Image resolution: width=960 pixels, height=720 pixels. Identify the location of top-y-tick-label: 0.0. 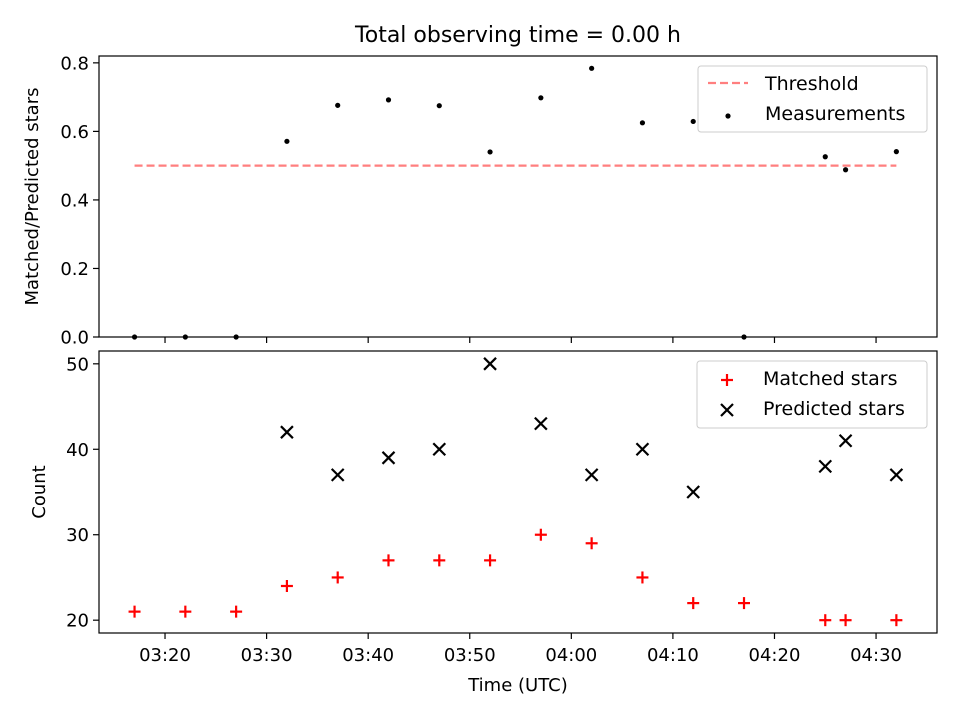
(74, 338).